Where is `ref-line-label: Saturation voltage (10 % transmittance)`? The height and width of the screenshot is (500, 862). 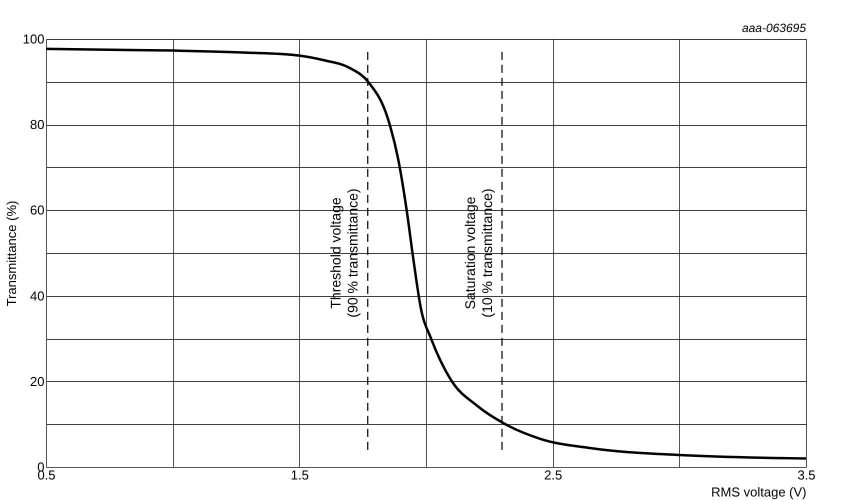 ref-line-label: Saturation voltage (10 % transmittance) is located at coordinates (478, 253).